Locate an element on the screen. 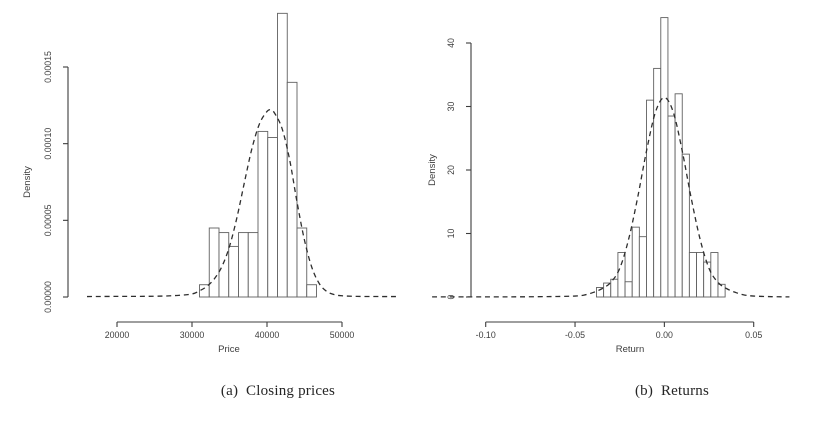 The height and width of the screenshot is (426, 816). x-tick-label: 30000 is located at coordinates (192, 335).